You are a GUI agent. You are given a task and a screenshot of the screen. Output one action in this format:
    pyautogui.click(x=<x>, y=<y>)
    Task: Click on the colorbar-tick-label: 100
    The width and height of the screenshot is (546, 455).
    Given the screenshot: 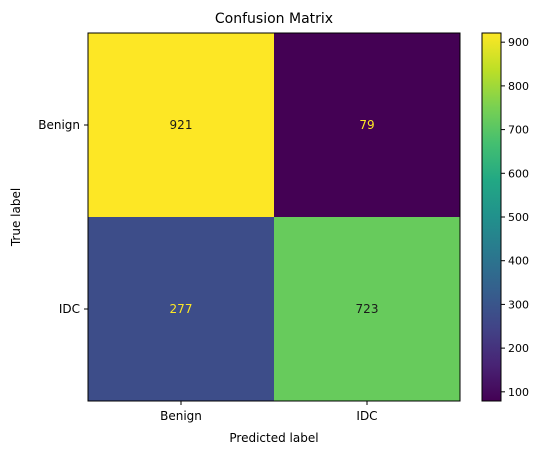 What is the action you would take?
    pyautogui.click(x=518, y=392)
    